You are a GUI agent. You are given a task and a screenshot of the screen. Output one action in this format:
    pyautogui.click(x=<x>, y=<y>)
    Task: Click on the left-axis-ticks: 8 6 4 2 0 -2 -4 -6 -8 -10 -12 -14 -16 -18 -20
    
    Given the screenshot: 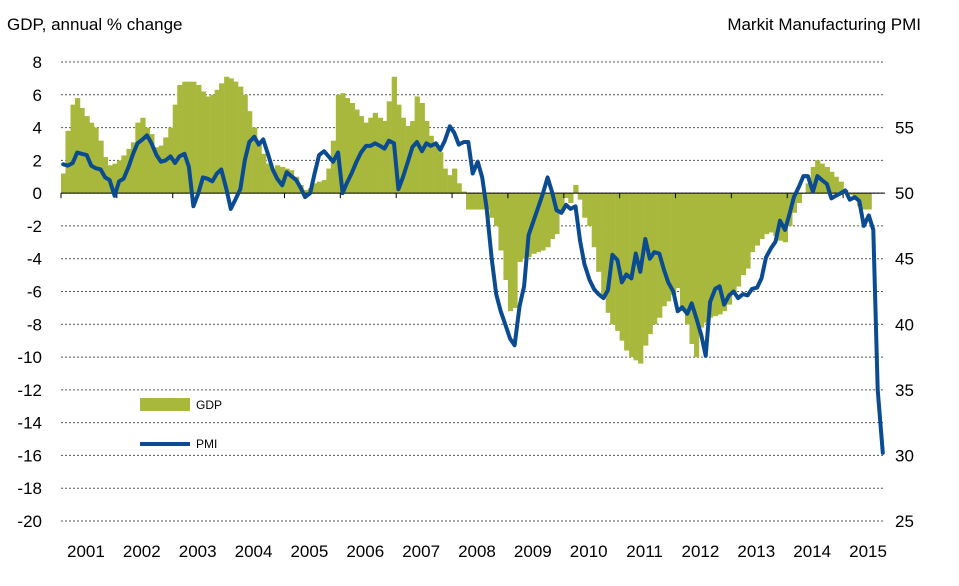 What is the action you would take?
    pyautogui.click(x=29, y=292)
    